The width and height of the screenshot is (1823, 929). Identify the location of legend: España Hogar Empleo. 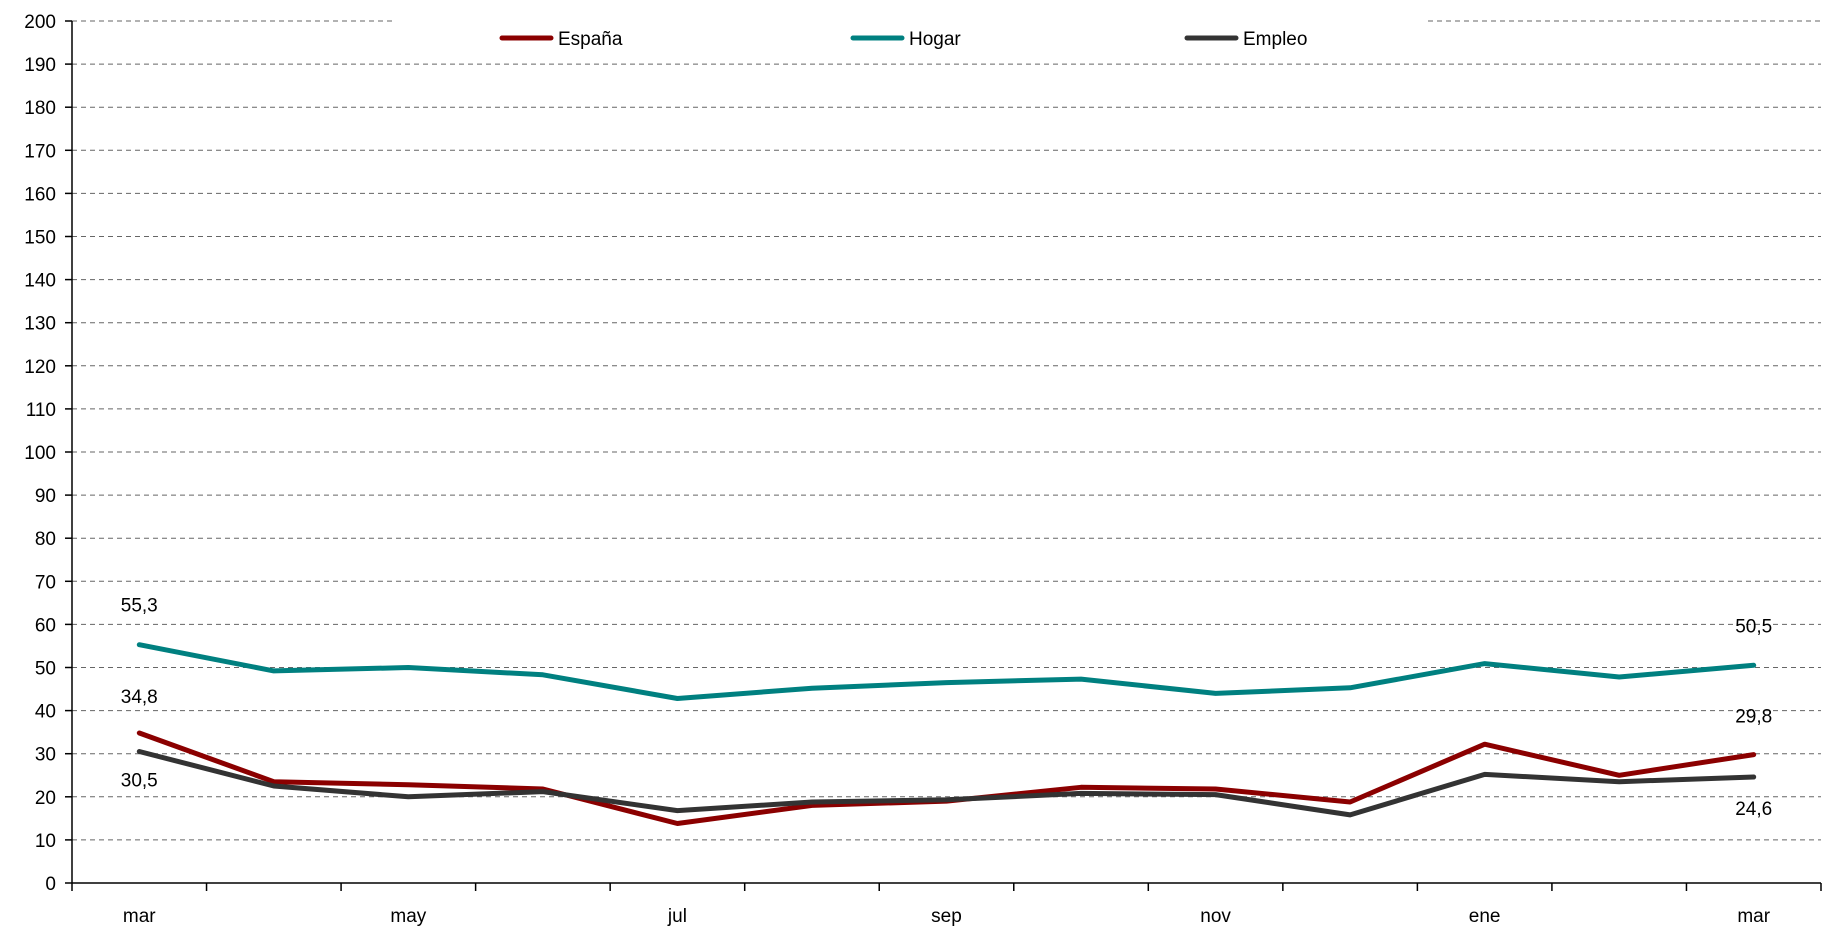
(903, 39).